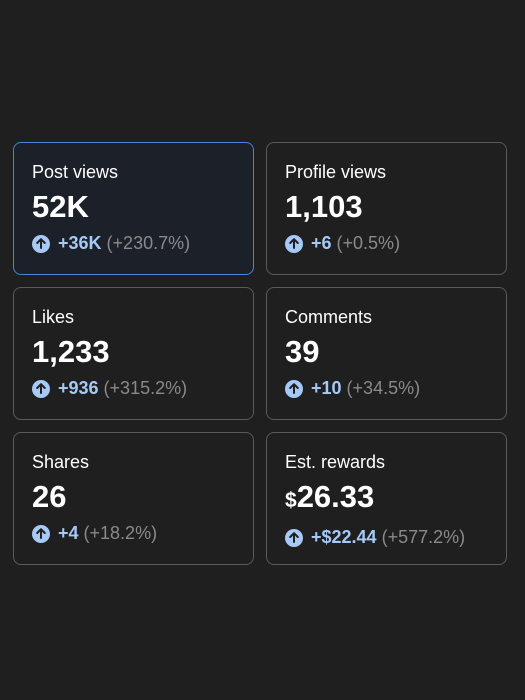 Image resolution: width=525 pixels, height=700 pixels. What do you see at coordinates (75, 172) in the screenshot?
I see `metric-label: Post views` at bounding box center [75, 172].